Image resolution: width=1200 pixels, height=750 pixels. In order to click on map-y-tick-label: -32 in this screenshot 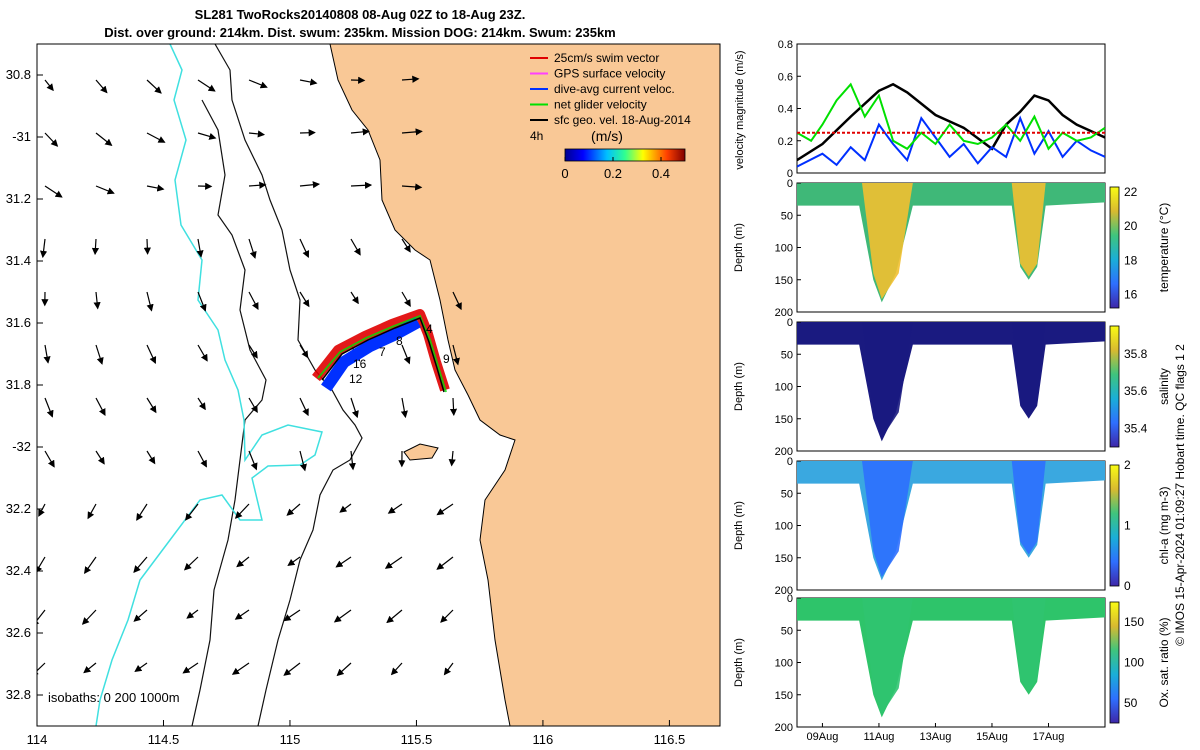, I will do `click(21, 446)`.